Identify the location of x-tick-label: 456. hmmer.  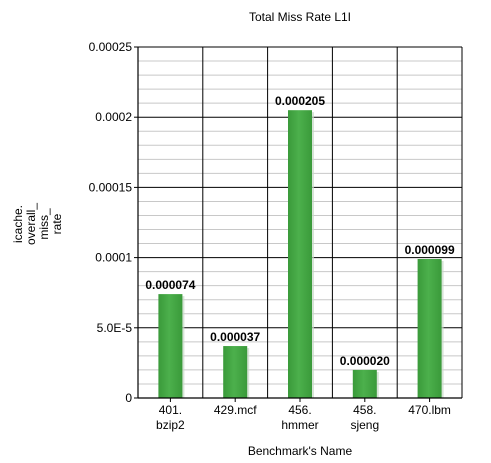
(299, 417).